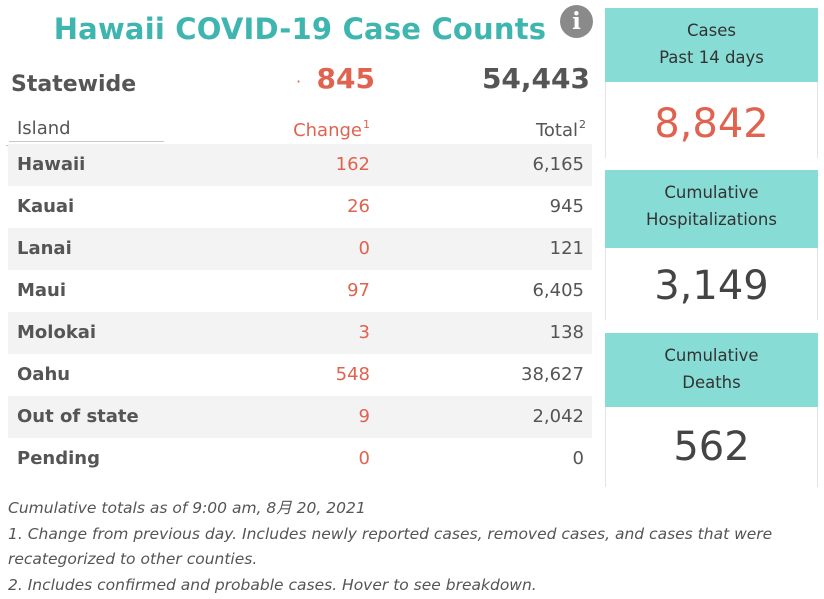 The height and width of the screenshot is (599, 824). Describe the element at coordinates (558, 164) in the screenshot. I see `row-total: 6,165` at that location.